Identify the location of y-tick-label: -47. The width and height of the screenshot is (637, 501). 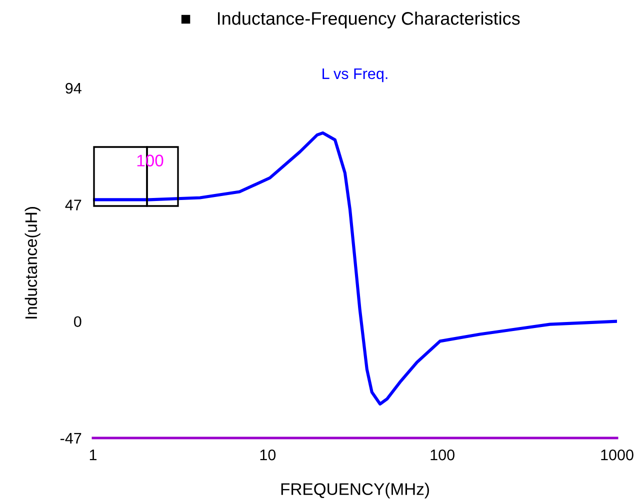
(71, 438).